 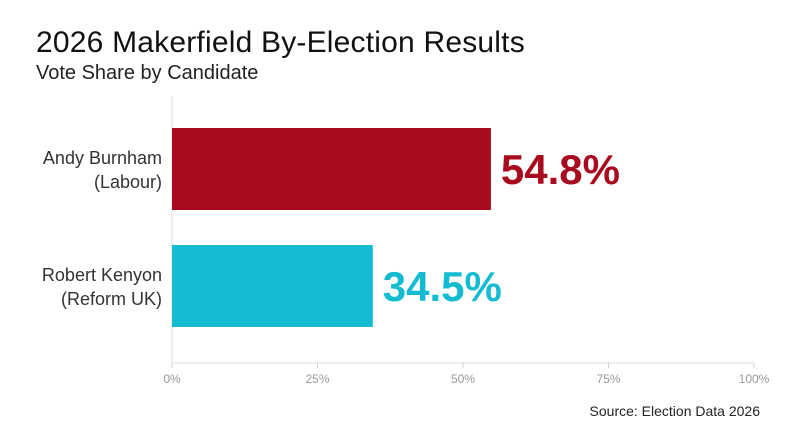 What do you see at coordinates (280, 42) in the screenshot?
I see `chart-title: 2026 Makerfield By-Election Results` at bounding box center [280, 42].